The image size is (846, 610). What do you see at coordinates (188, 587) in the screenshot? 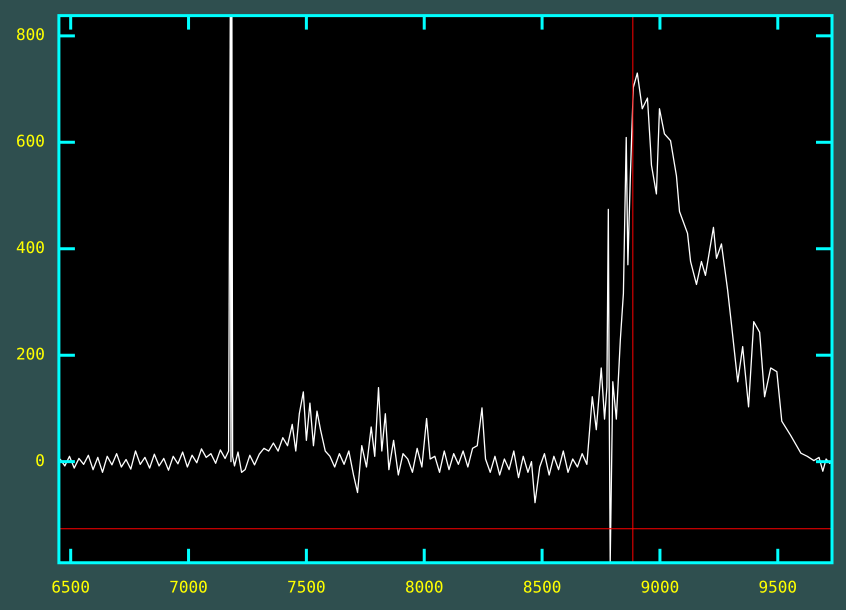
I see `x-tick-label: 7000` at bounding box center [188, 587].